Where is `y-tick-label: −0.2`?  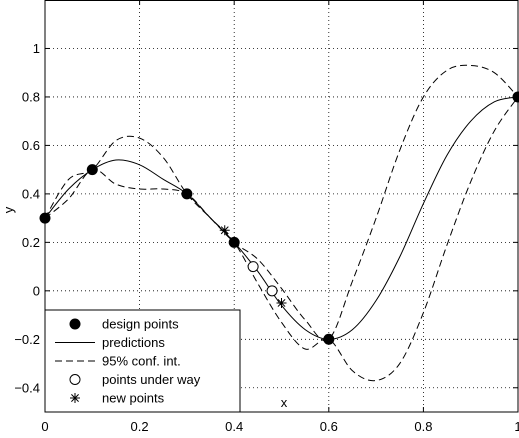
y-tick-label: −0.2 is located at coordinates (27, 339).